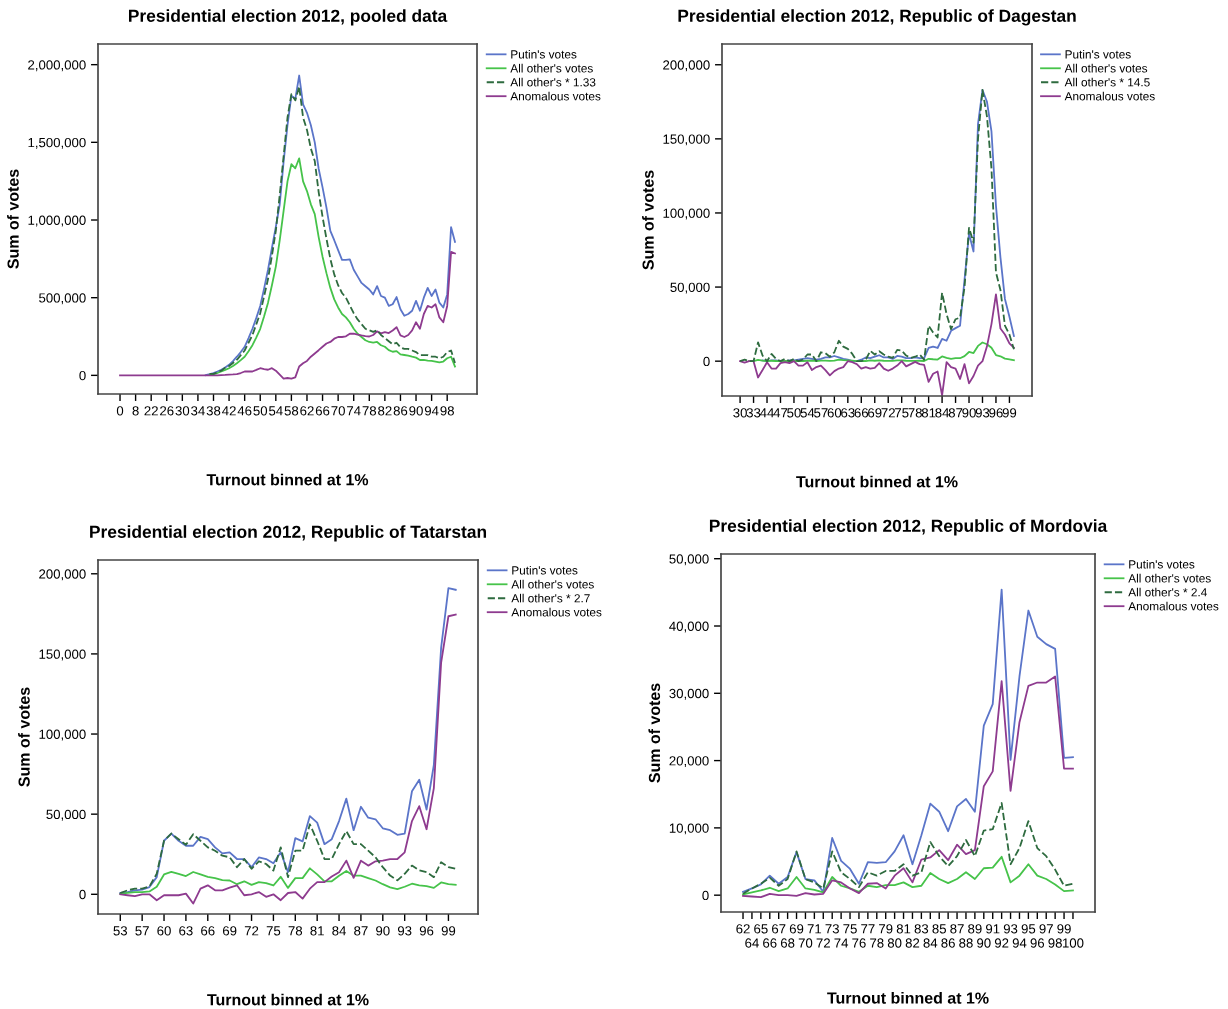  What do you see at coordinates (244, 411) in the screenshot?
I see `x-tick-label: 46` at bounding box center [244, 411].